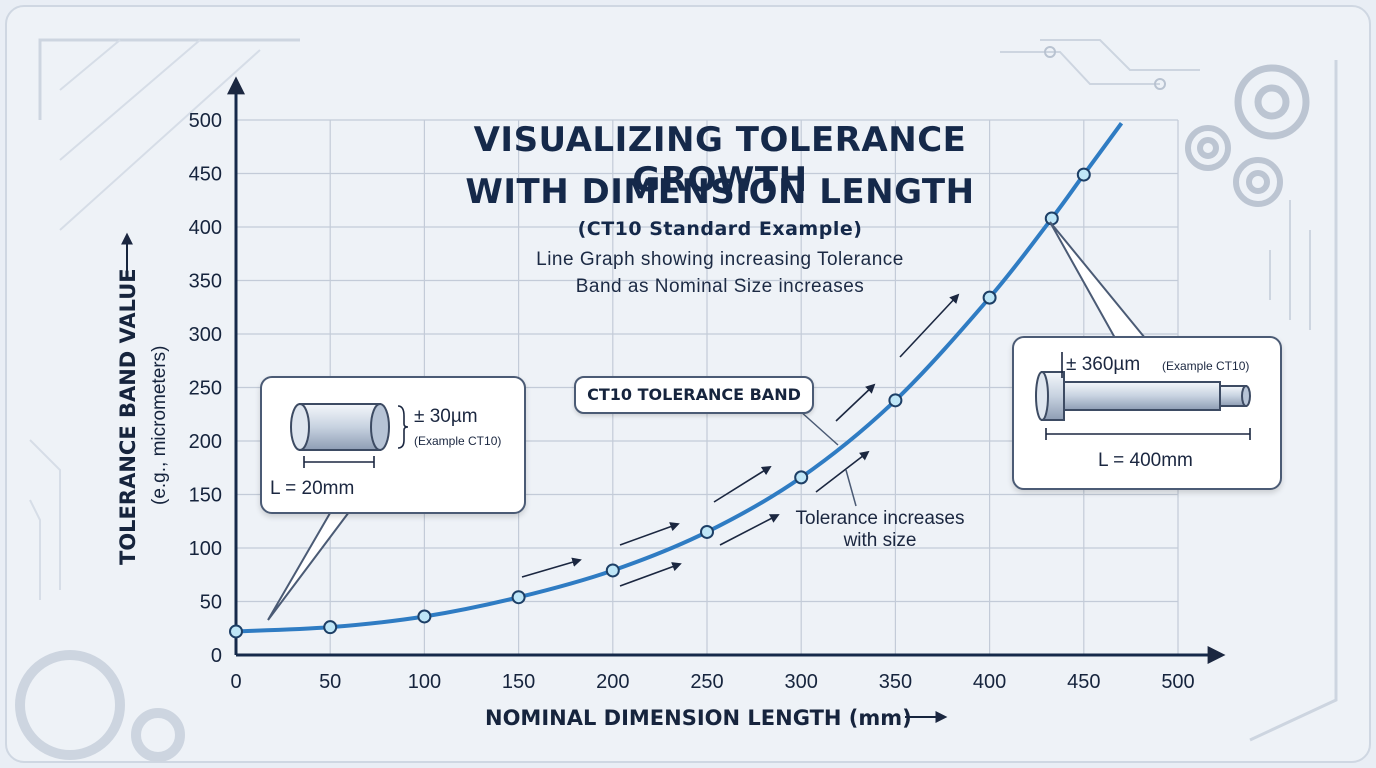  I want to click on x-tick-label: 500, so click(1177, 682).